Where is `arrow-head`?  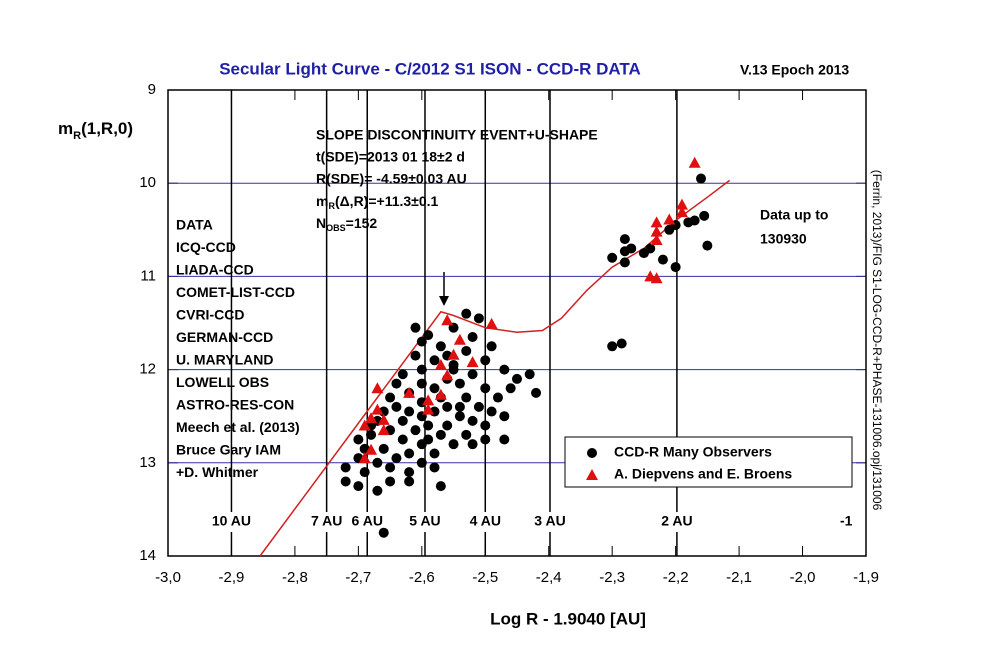
arrow-head is located at coordinates (444, 301).